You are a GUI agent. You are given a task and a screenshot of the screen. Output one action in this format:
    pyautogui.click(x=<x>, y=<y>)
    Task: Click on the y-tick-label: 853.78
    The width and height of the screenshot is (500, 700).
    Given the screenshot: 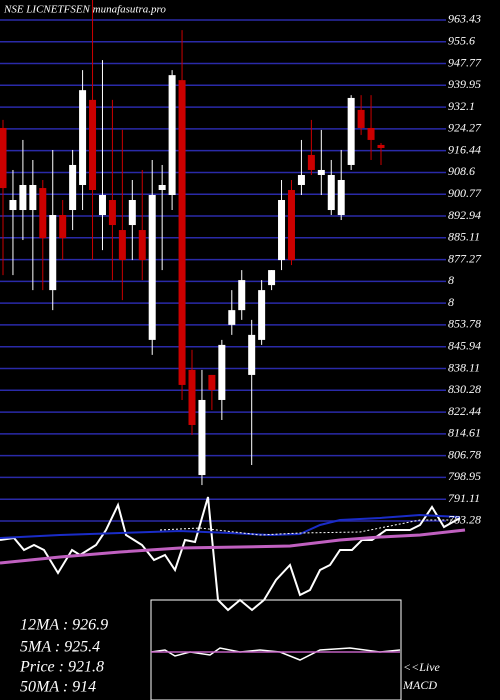 What is the action you would take?
    pyautogui.click(x=464, y=324)
    